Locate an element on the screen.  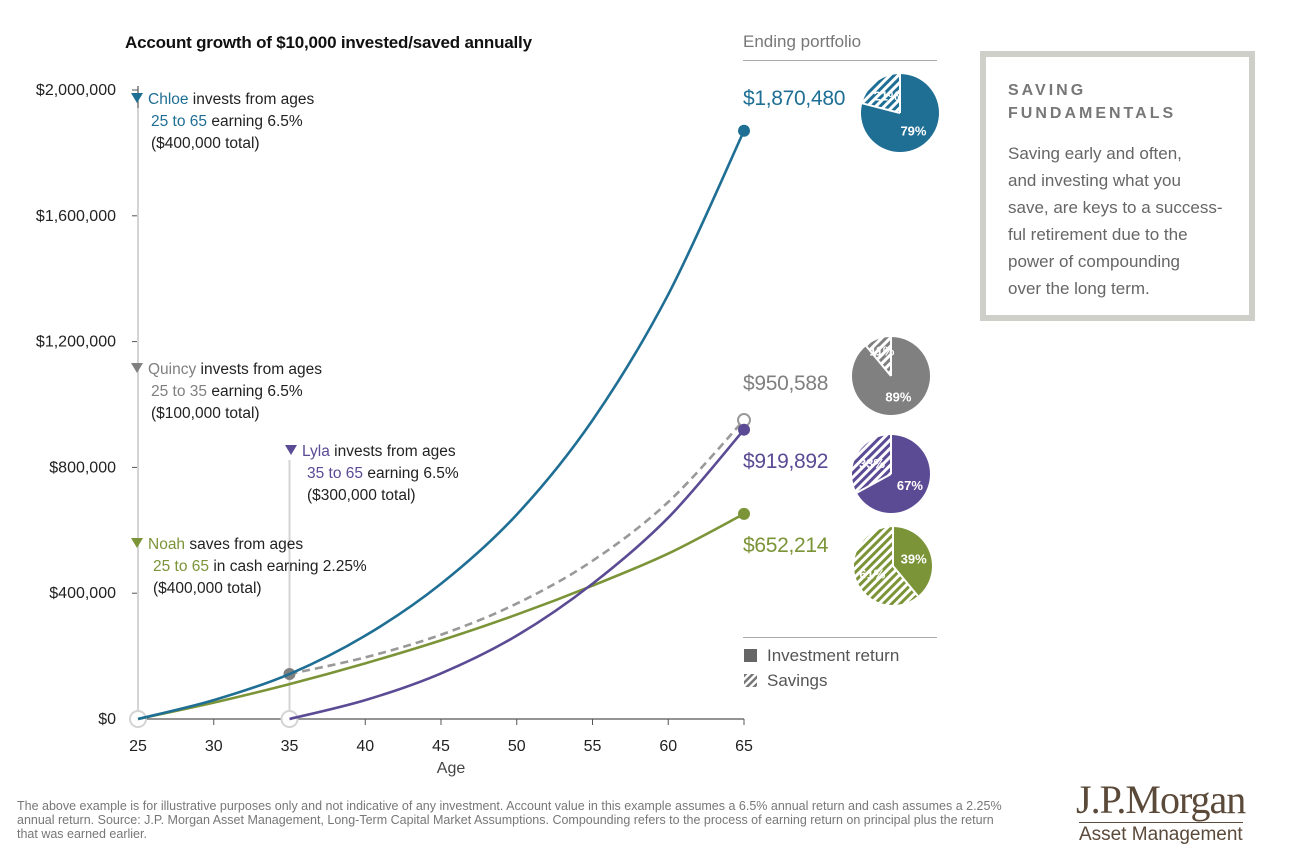
pie-quincy: 11% 89% is located at coordinates (890, 376).